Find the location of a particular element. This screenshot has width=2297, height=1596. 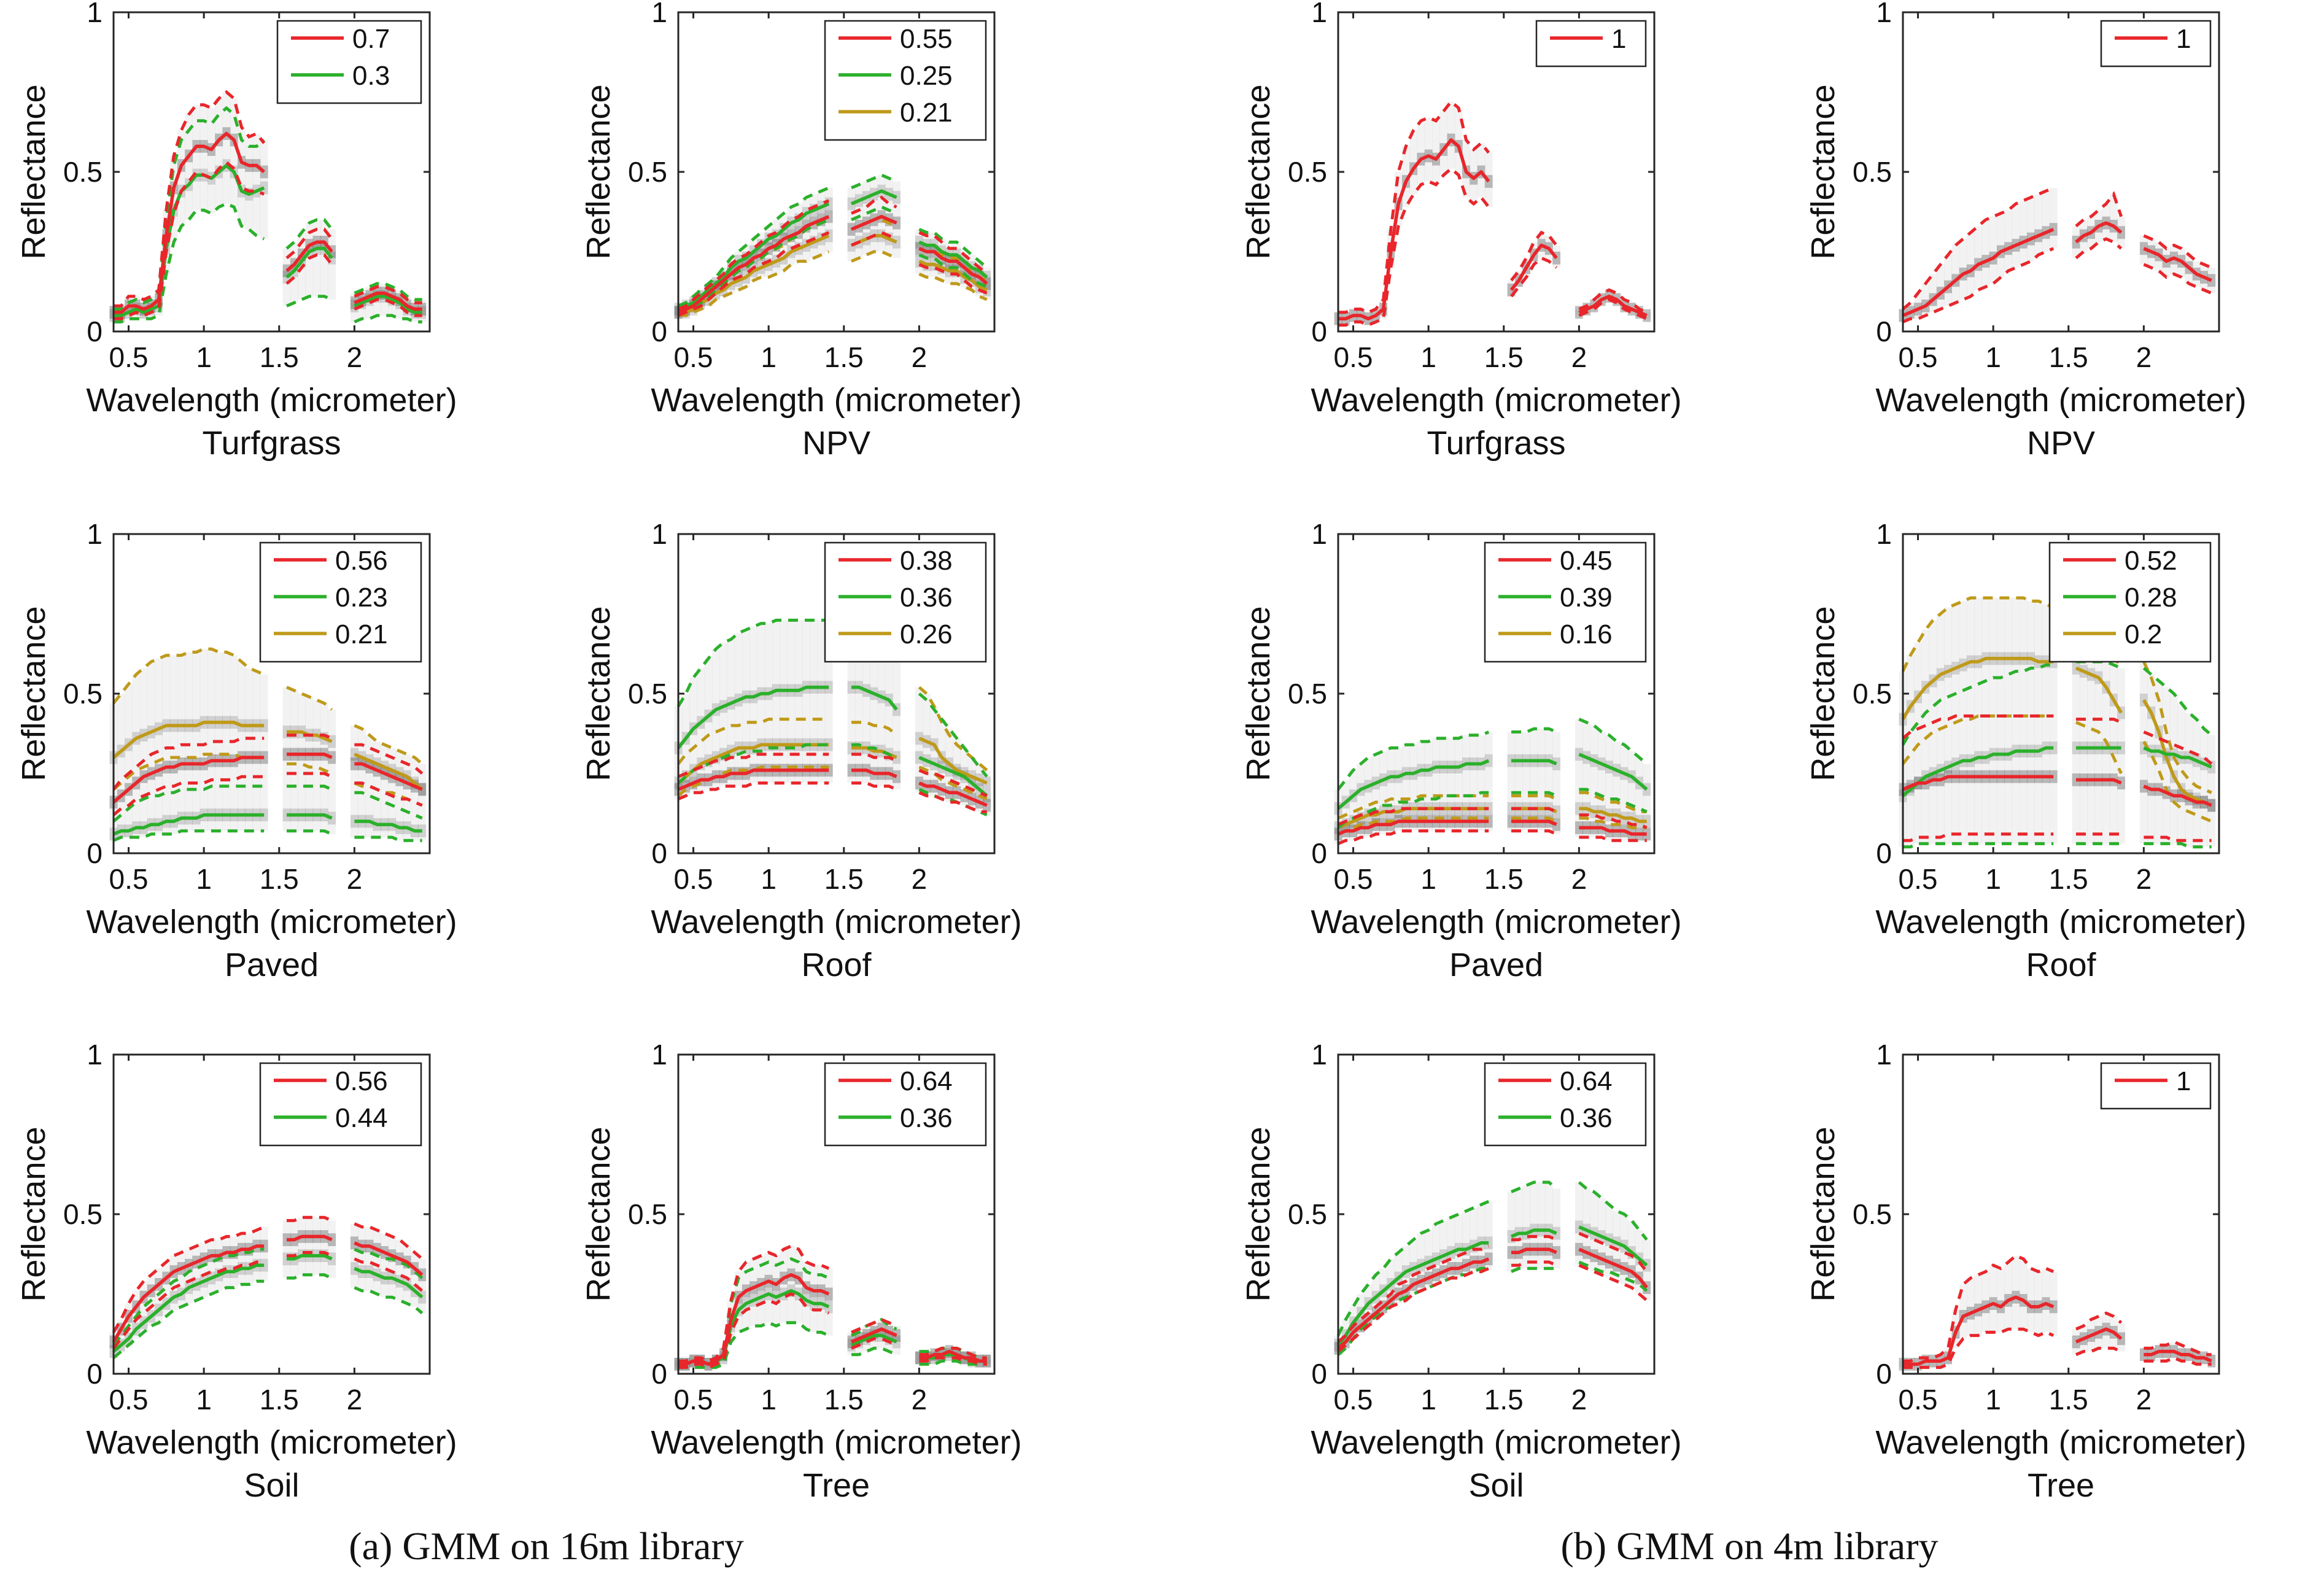

legend-label: 0.64 is located at coordinates (1587, 1081).